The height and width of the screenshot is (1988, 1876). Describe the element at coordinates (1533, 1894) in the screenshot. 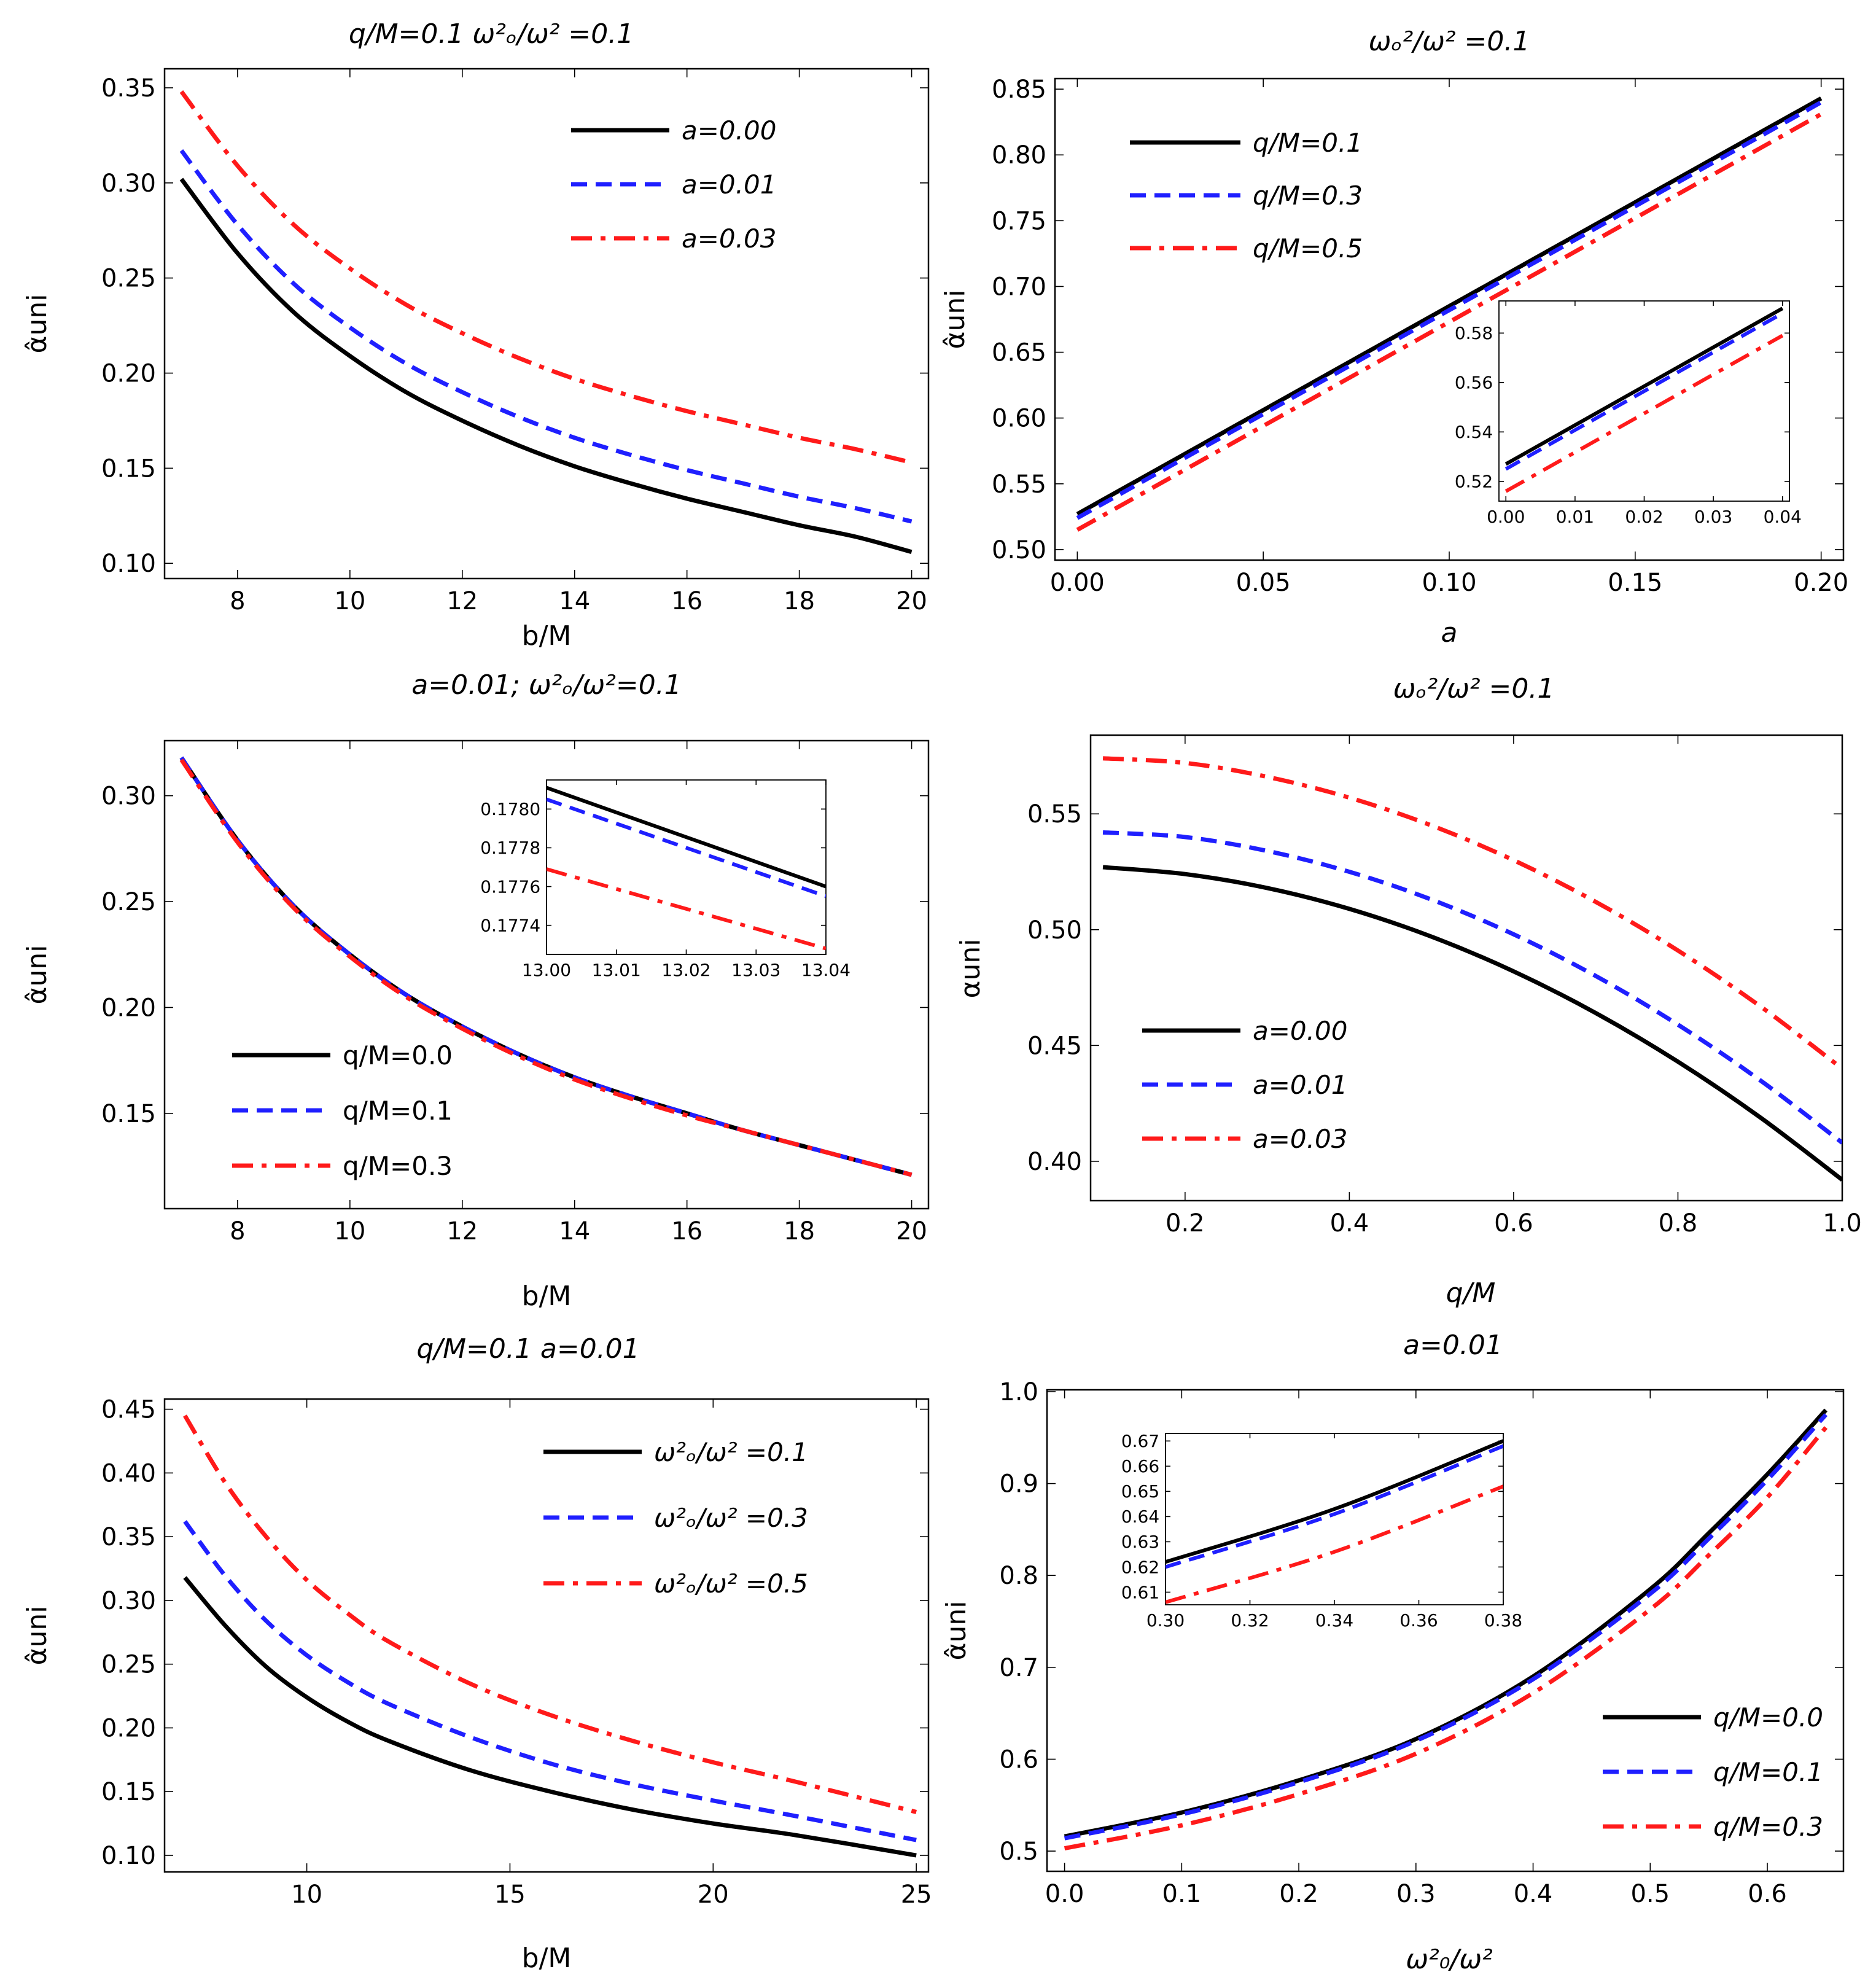

I see `axis-x-tick-label: 0.4` at that location.